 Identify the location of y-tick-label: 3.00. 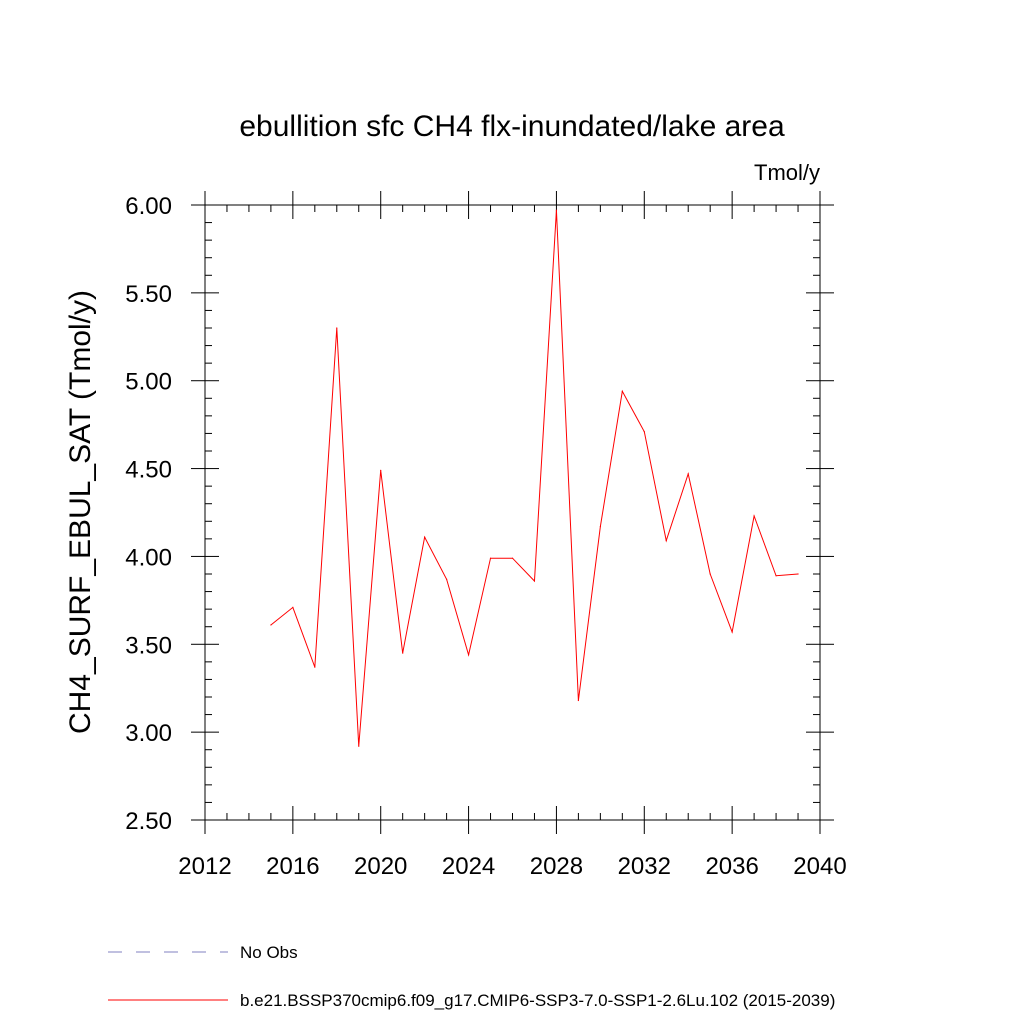
(148, 733).